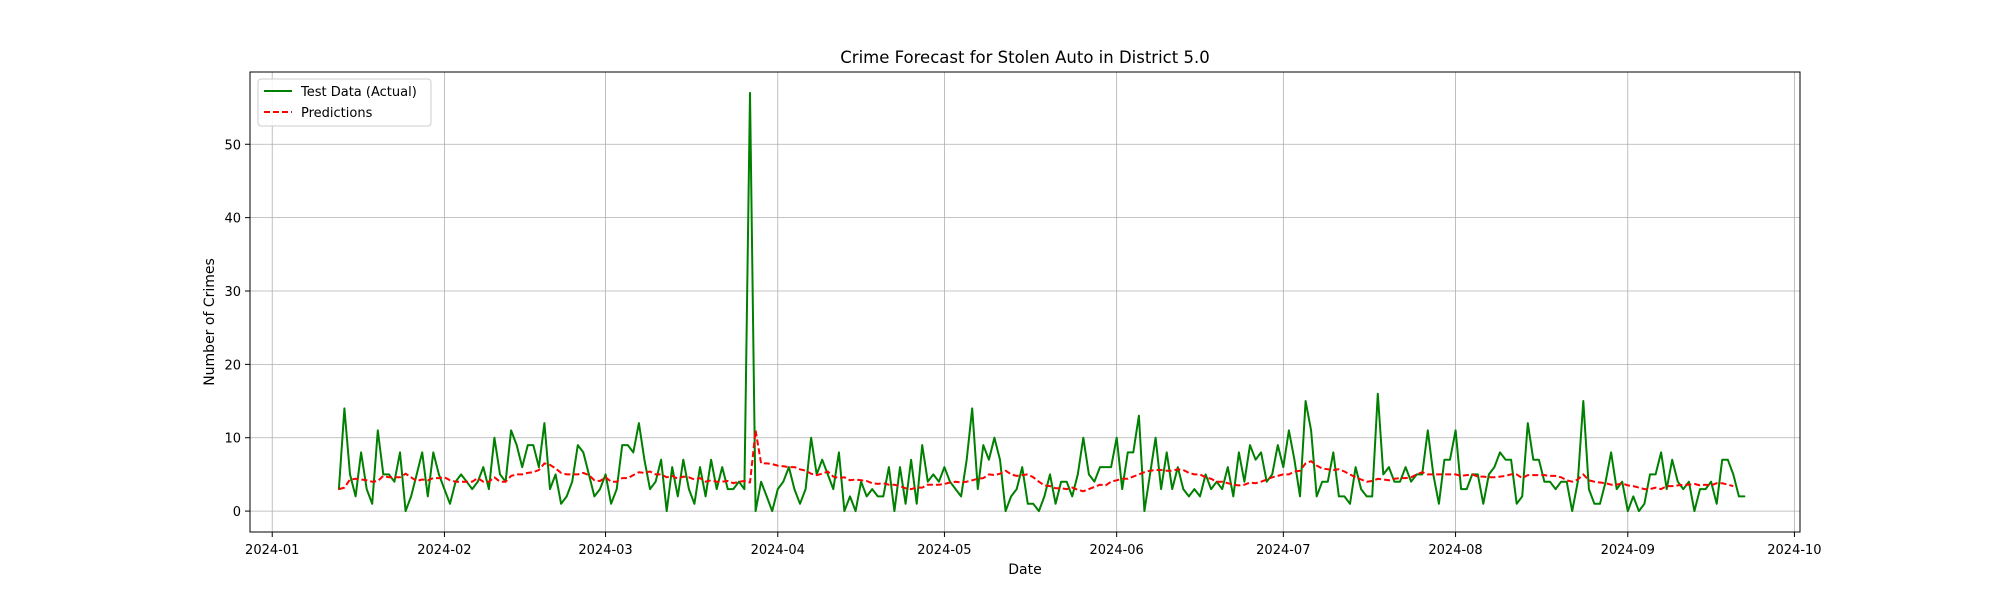  What do you see at coordinates (210, 322) in the screenshot?
I see `y-axis-label: Number of Crimes` at bounding box center [210, 322].